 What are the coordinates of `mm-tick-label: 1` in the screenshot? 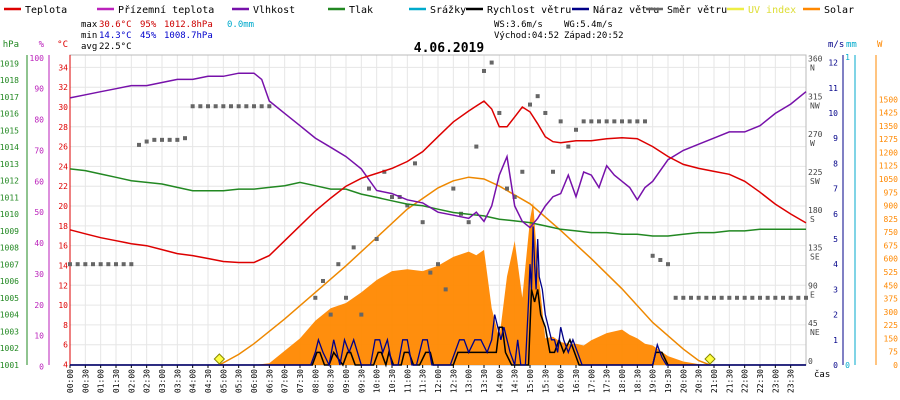 It's located at (847, 57).